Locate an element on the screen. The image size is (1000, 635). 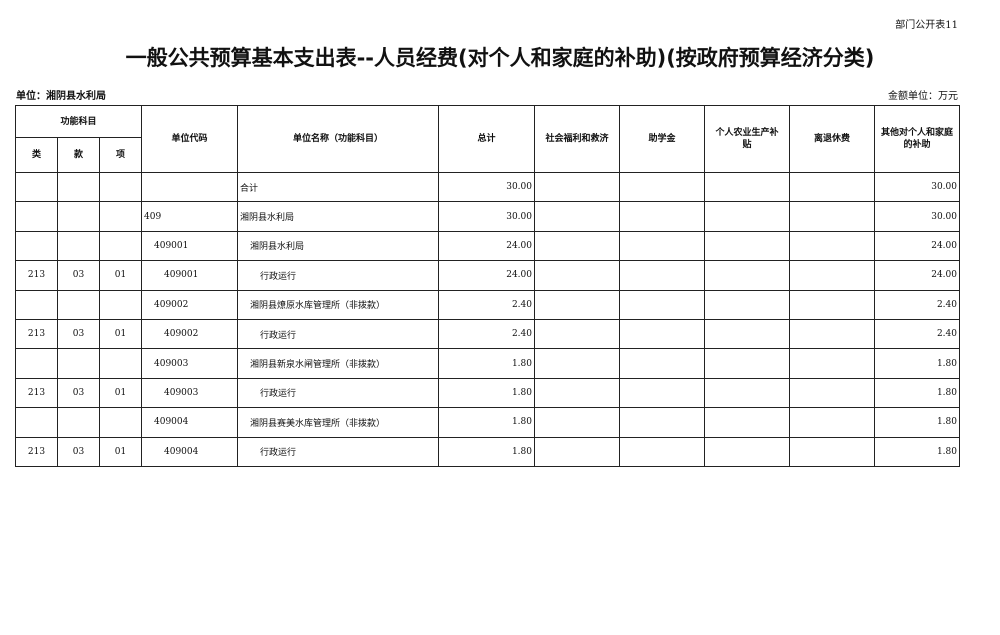
table-row: 409001 湘阴县水利局 24.00 24.00 is located at coordinates (487, 246).